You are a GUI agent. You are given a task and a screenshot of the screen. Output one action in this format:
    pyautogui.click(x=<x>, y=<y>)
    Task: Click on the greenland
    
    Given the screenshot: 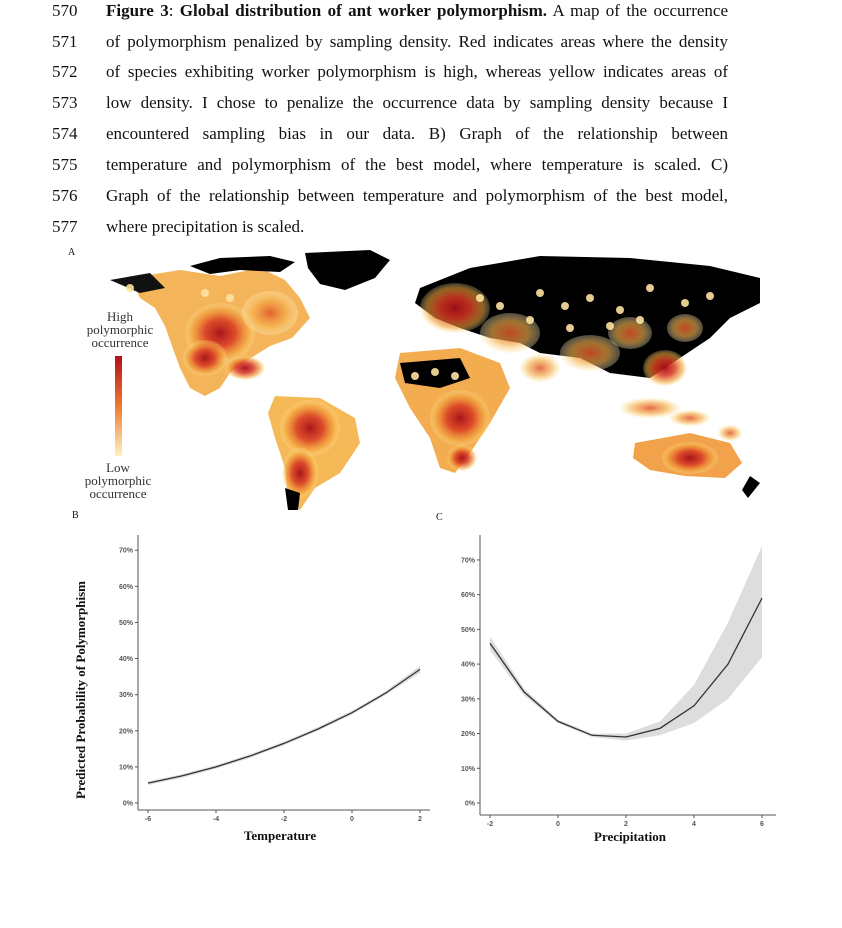 What is the action you would take?
    pyautogui.click(x=347, y=270)
    